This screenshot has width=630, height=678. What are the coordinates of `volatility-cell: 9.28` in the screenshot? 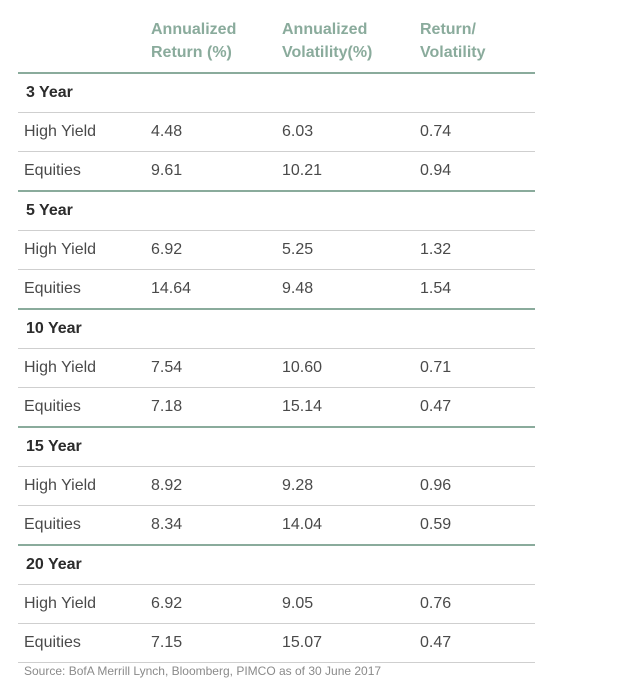 It's located at (298, 485).